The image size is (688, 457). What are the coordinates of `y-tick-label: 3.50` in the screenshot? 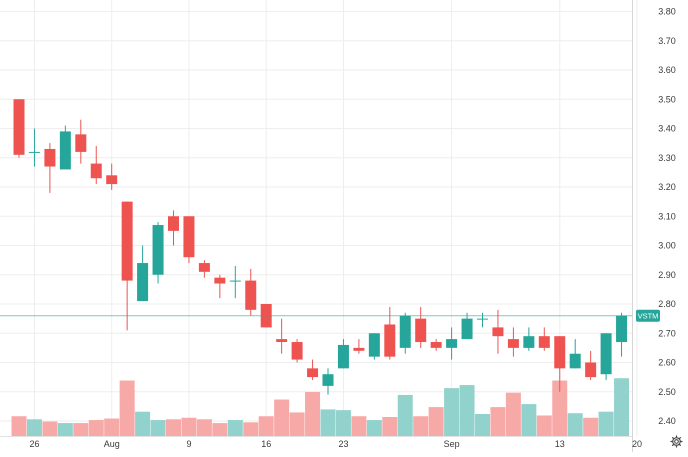 It's located at (667, 99).